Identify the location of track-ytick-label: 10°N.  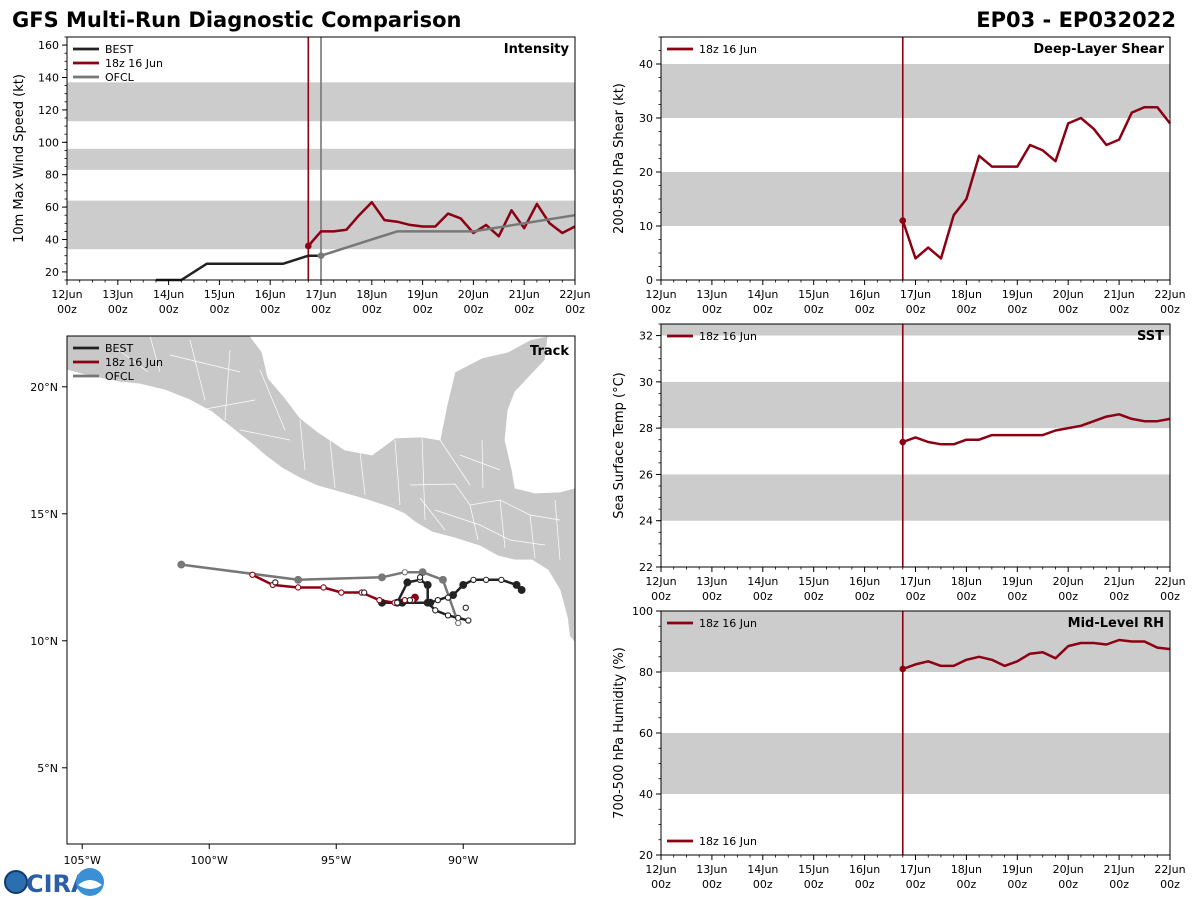
(44, 641).